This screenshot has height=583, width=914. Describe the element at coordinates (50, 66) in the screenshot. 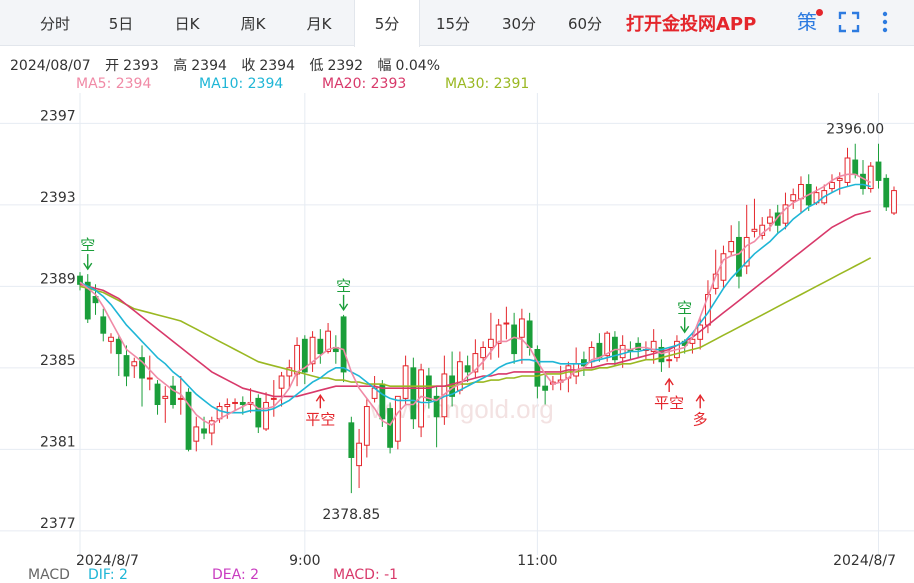

I see `info-date: 2024/08/07` at that location.